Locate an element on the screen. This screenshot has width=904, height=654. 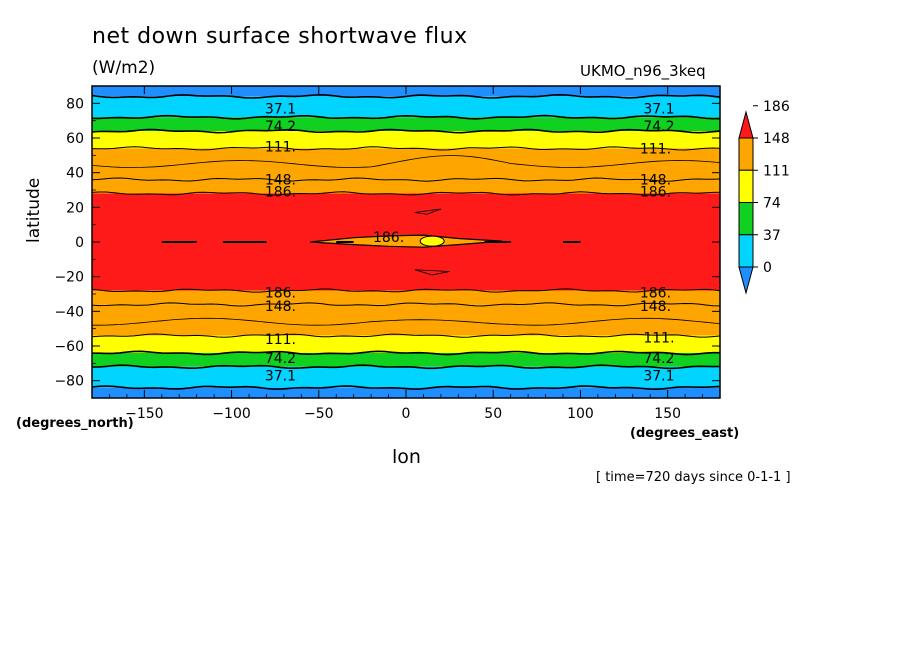
x-tick-label-5: 100 is located at coordinates (580, 414).